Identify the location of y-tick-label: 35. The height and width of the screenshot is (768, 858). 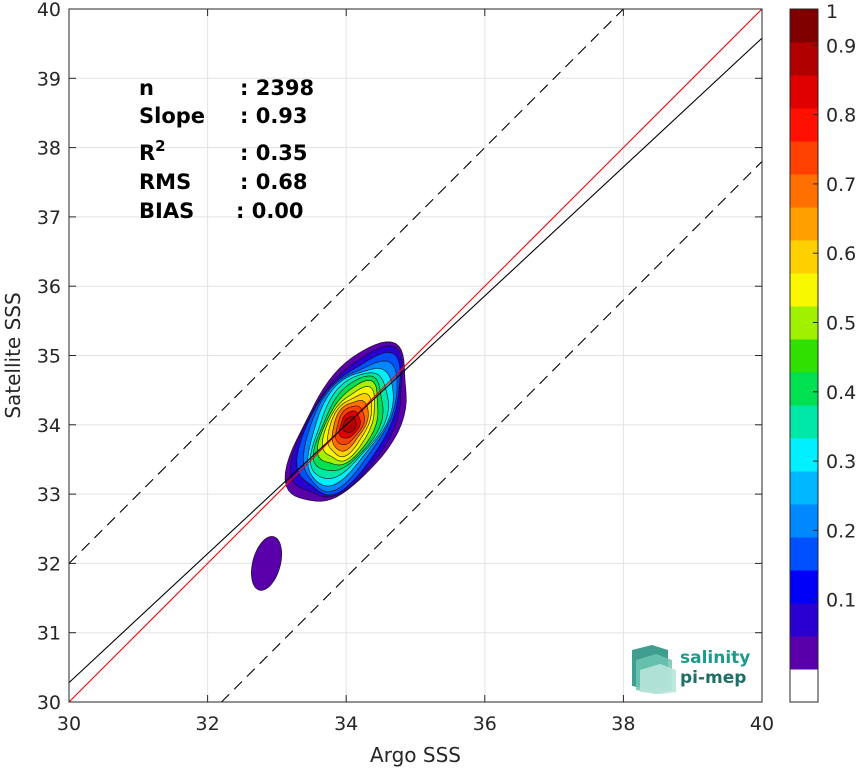
(49, 357).